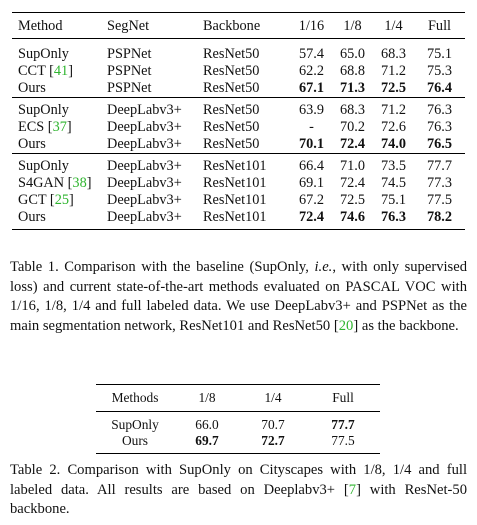  I want to click on score-value: 75.1, so click(393, 200).